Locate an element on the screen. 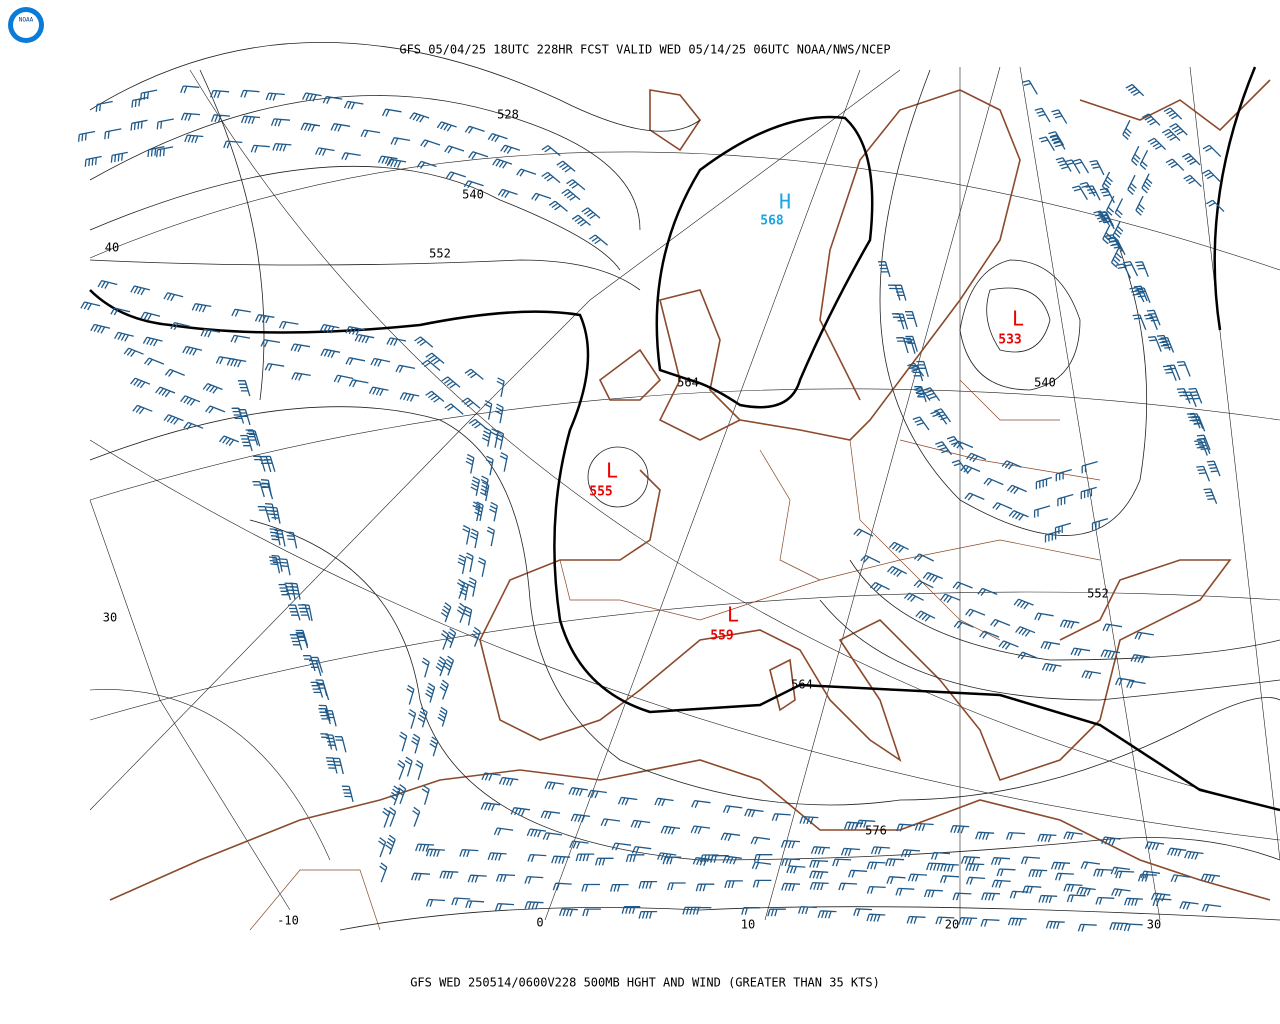  center-value: 568 is located at coordinates (772, 221).